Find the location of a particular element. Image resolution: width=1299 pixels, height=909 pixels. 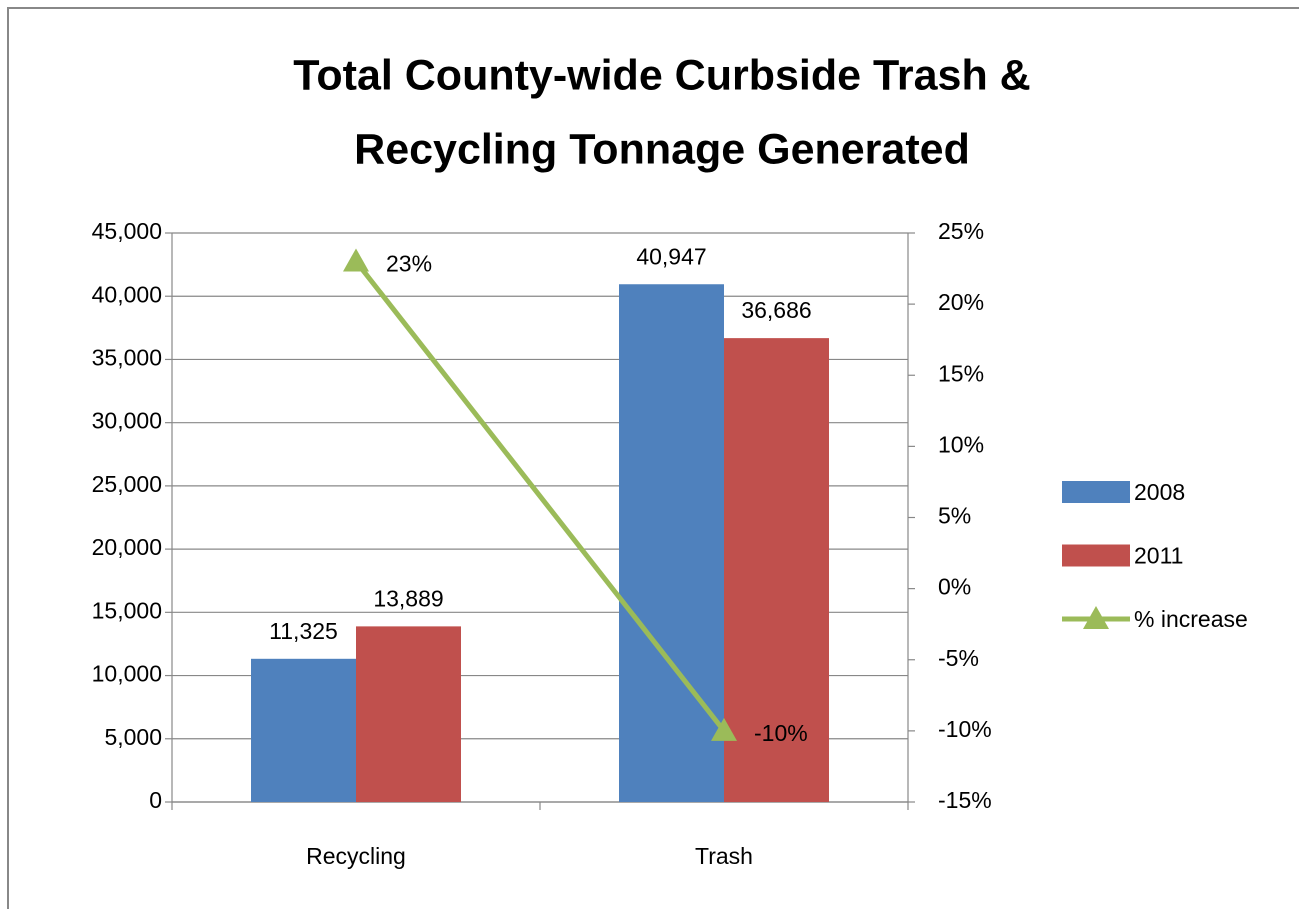

y-tick-label: 20,000 is located at coordinates (127, 547).